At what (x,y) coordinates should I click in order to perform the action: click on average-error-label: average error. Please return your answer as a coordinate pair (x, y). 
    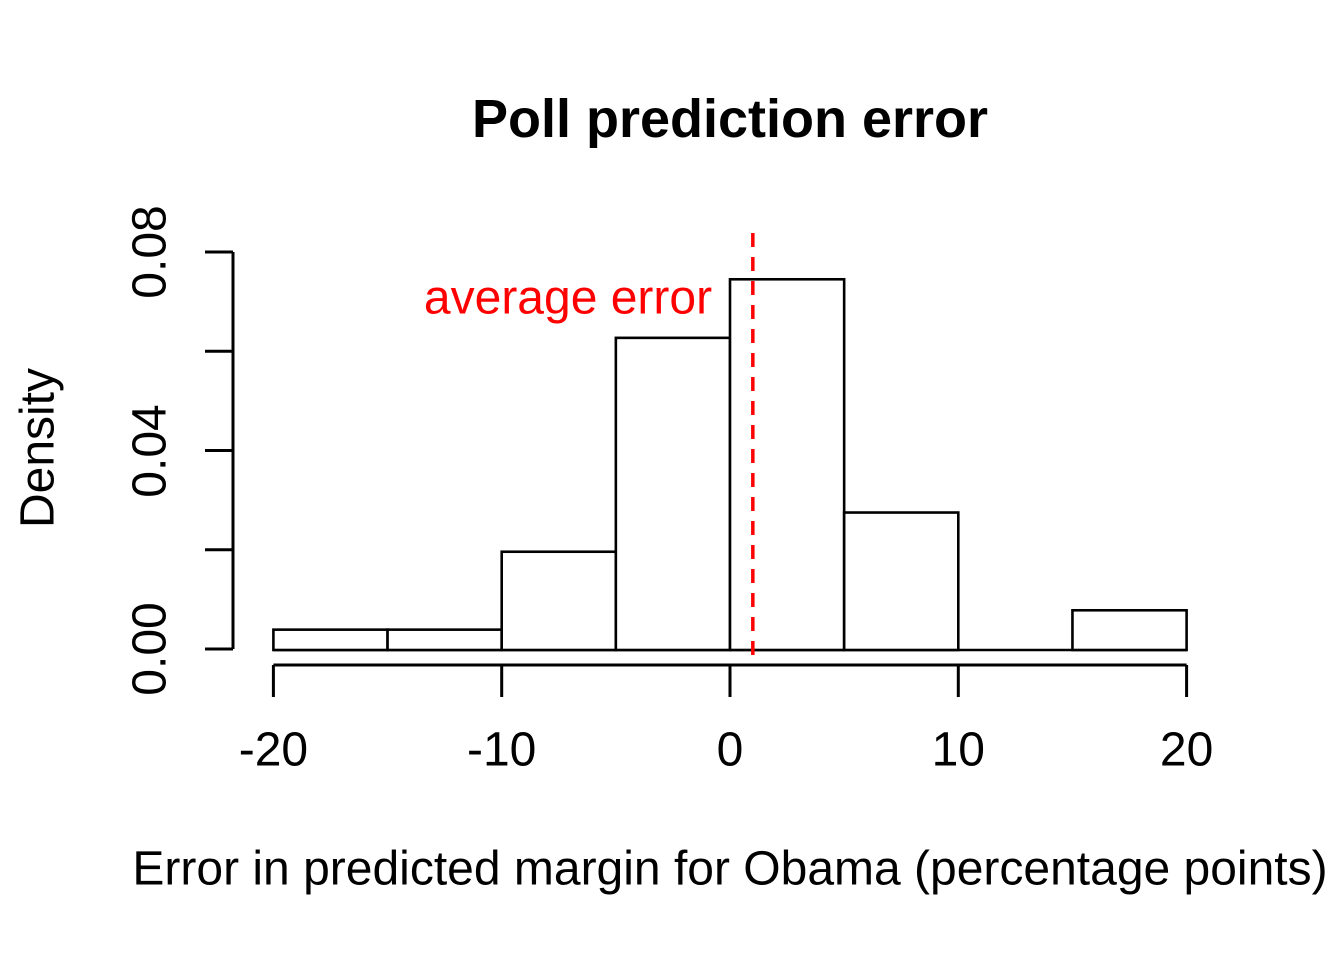
    Looking at the image, I should click on (568, 298).